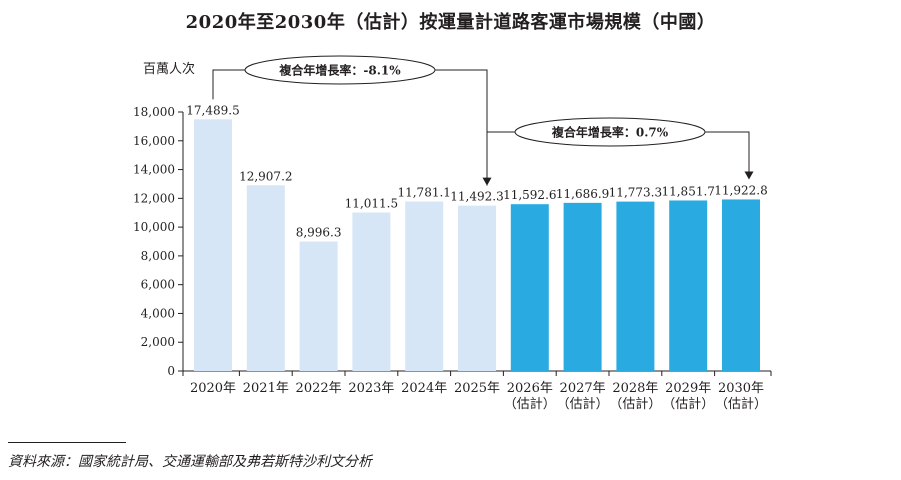  What do you see at coordinates (582, 194) in the screenshot?
I see `data-label: 11,686.9` at bounding box center [582, 194].